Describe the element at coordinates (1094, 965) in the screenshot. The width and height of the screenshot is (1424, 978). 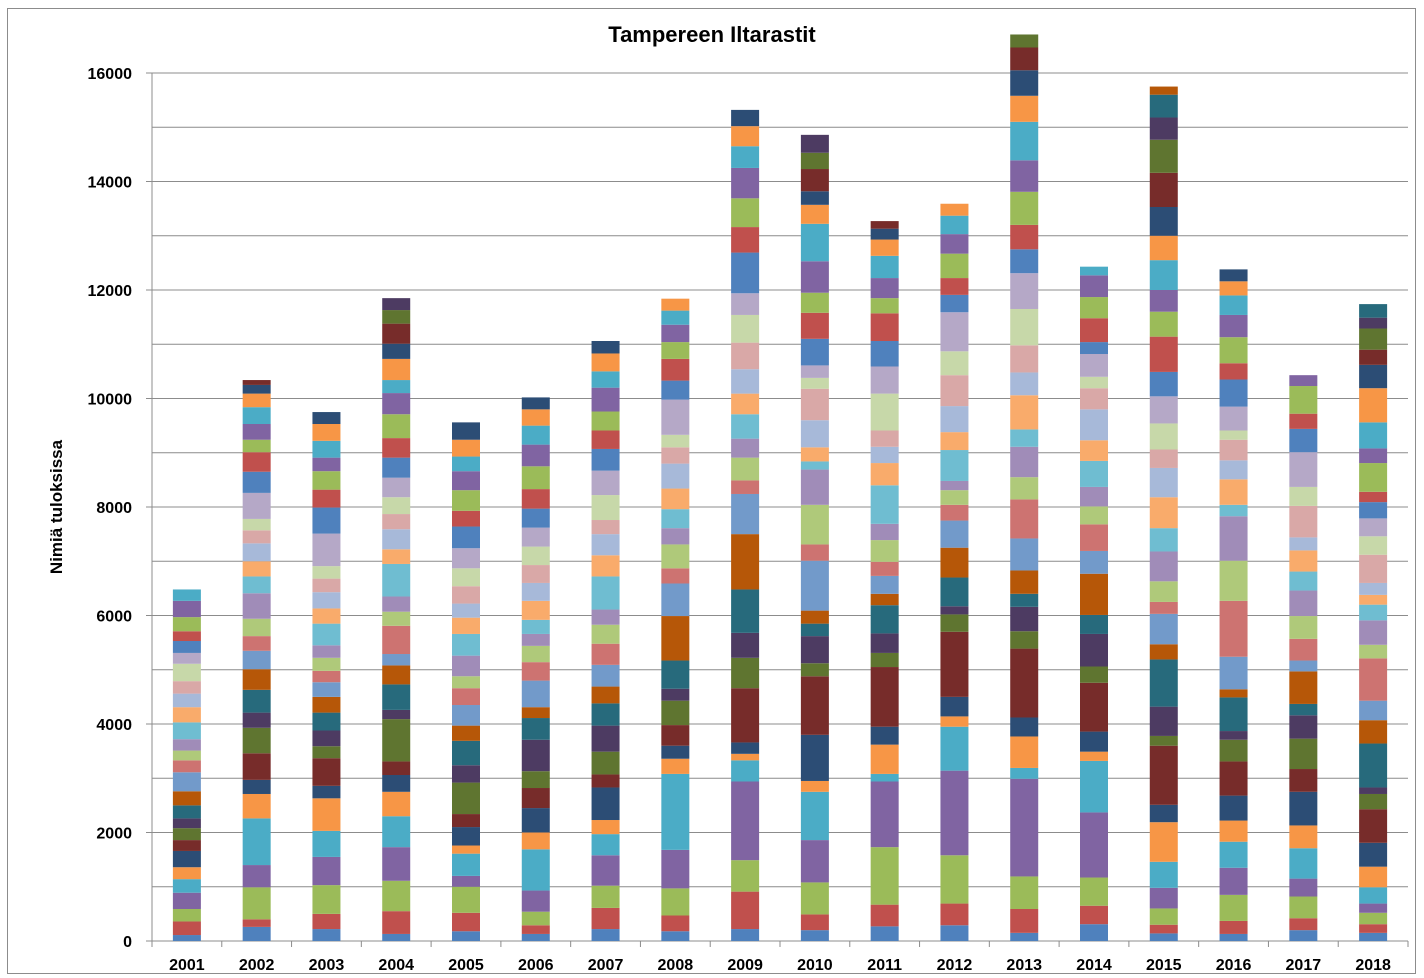
I see `x-tick-label: 2014` at that location.